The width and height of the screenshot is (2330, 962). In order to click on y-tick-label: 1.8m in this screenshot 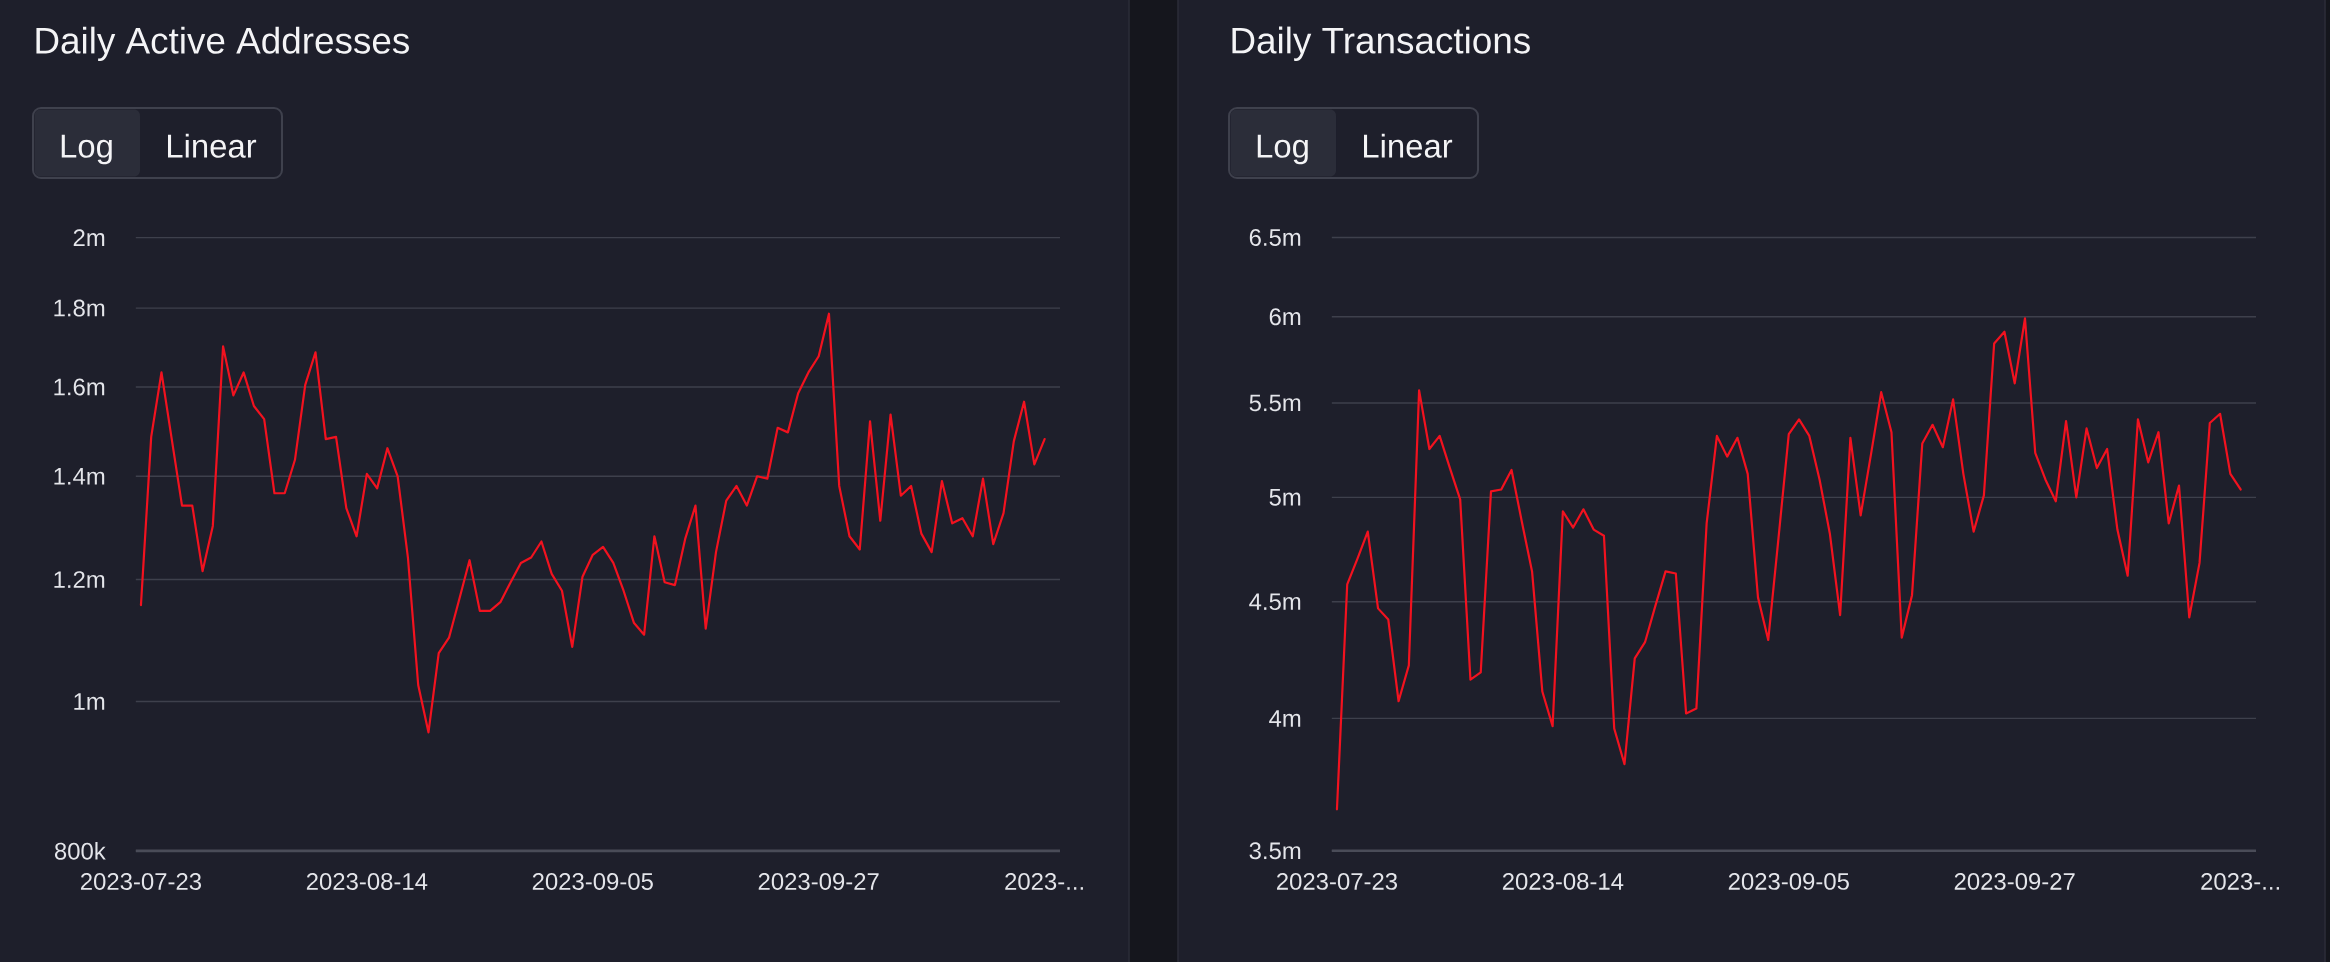, I will do `click(79, 308)`.